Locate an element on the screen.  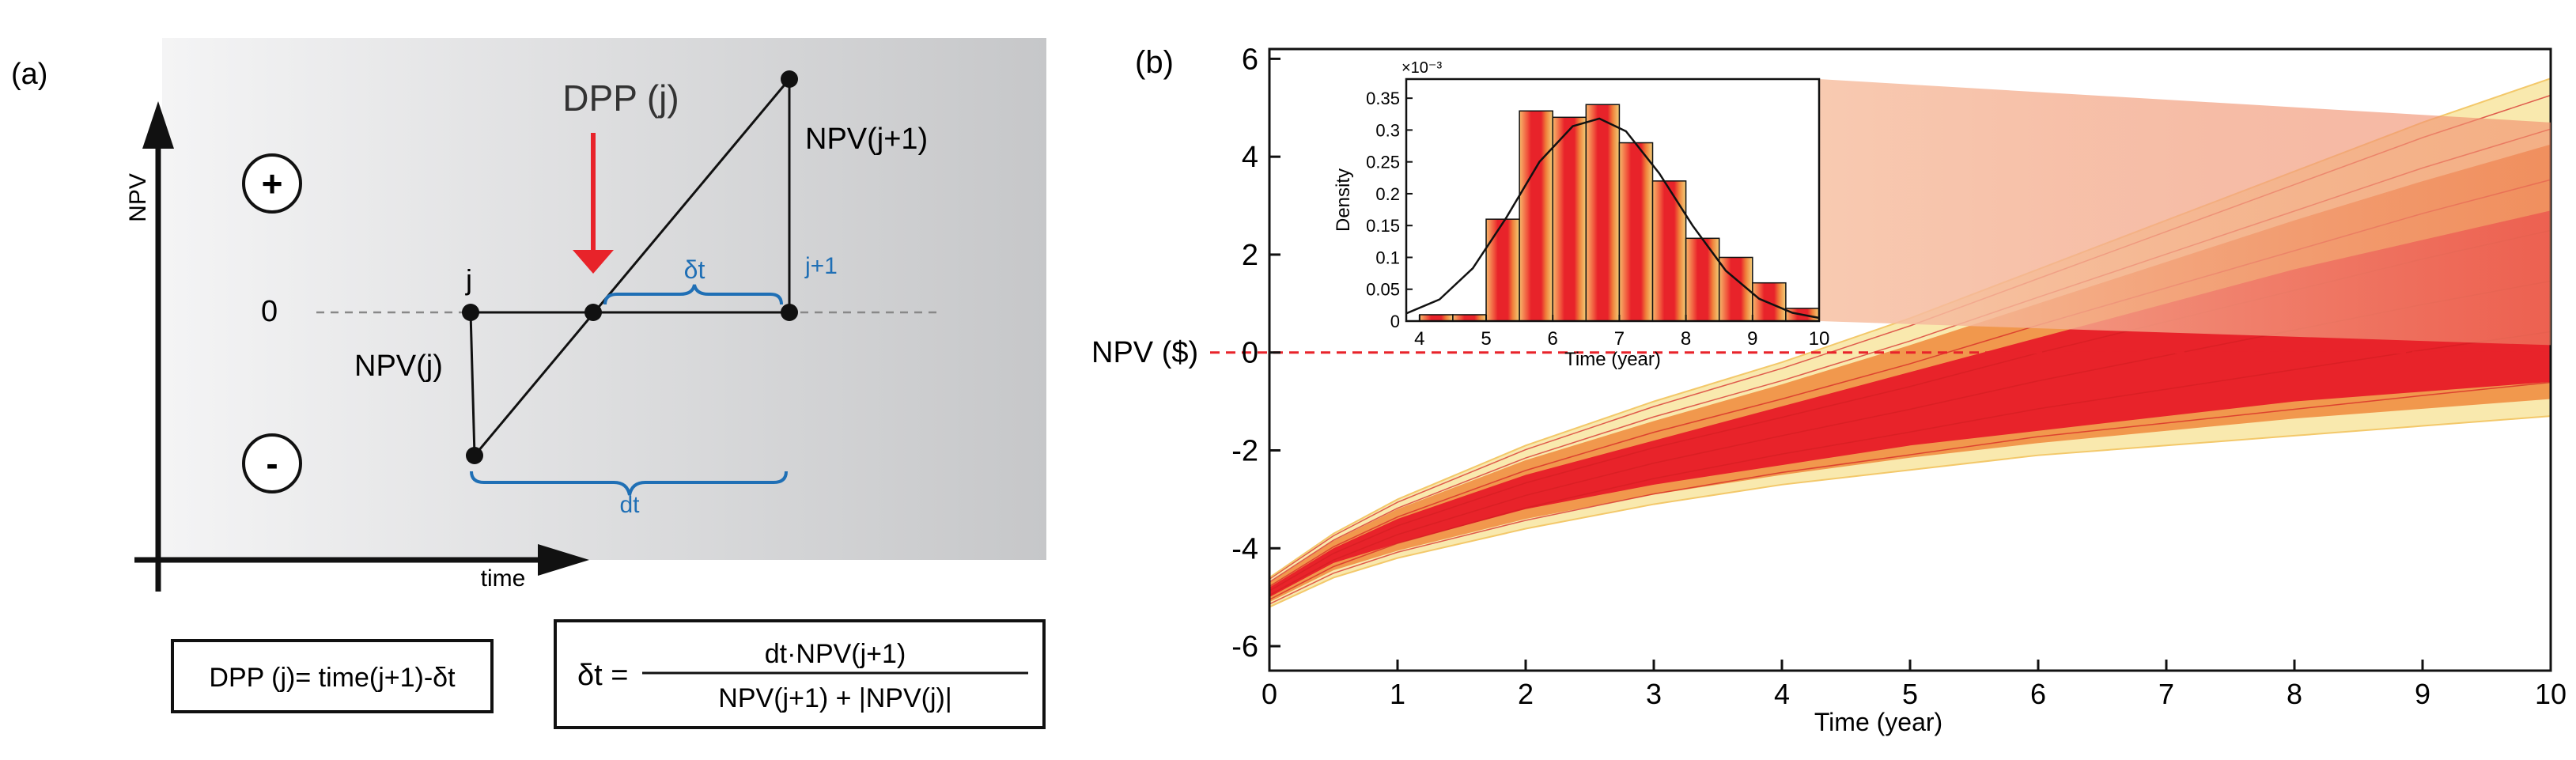
point-j is located at coordinates (471, 312).